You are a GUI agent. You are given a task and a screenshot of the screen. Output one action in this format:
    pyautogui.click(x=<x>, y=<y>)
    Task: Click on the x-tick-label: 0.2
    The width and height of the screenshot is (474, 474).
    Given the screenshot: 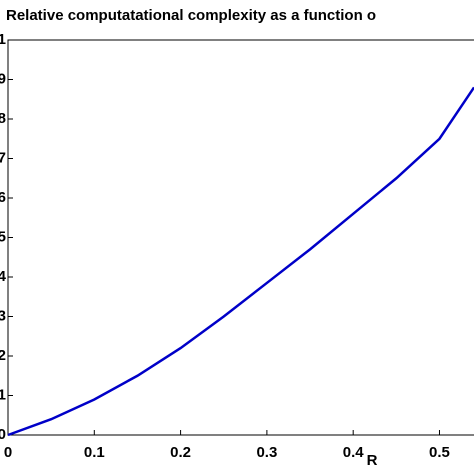 What is the action you would take?
    pyautogui.click(x=180, y=452)
    